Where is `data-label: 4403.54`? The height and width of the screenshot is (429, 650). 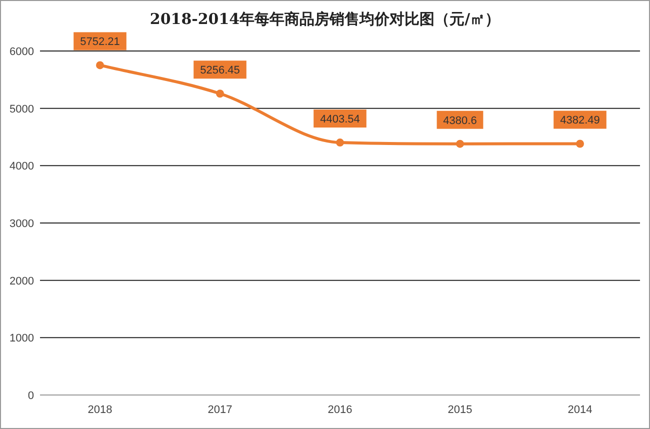
data-label: 4403.54 is located at coordinates (340, 120).